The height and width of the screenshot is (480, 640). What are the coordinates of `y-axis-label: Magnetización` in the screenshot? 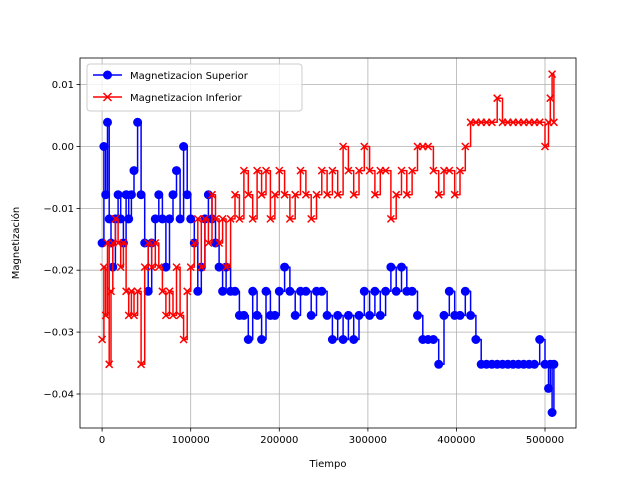 It's located at (16, 243).